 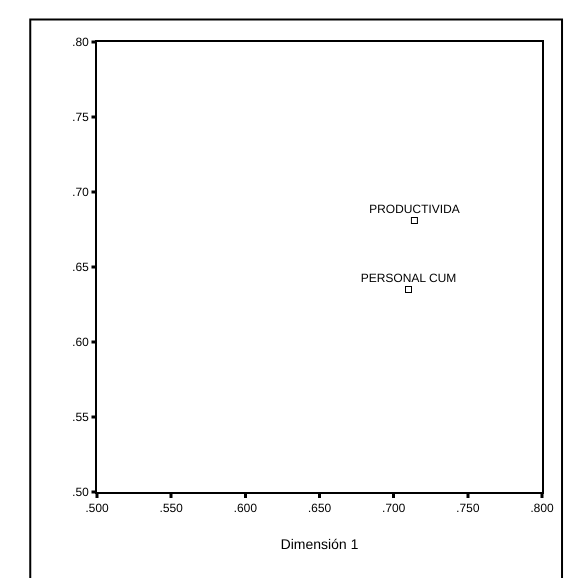 What do you see at coordinates (542, 508) in the screenshot?
I see `x-tick-label: .800` at bounding box center [542, 508].